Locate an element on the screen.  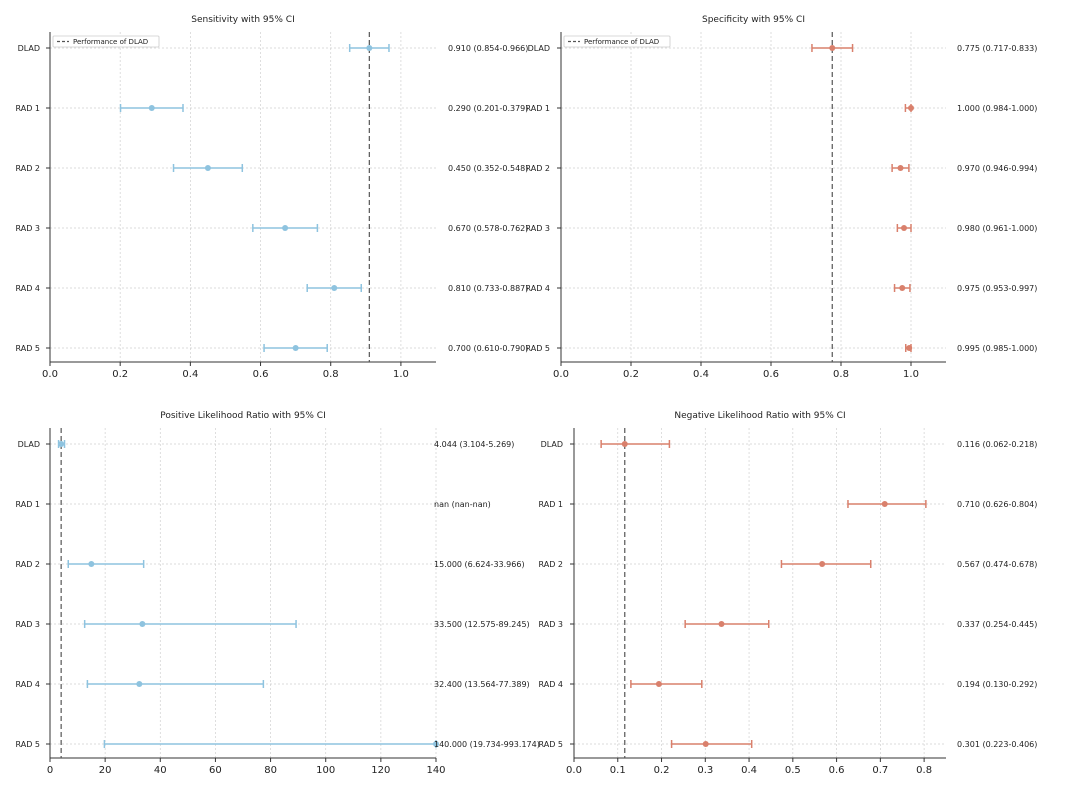
value-label: 0.775 (0.717-0.833) is located at coordinates (997, 48).